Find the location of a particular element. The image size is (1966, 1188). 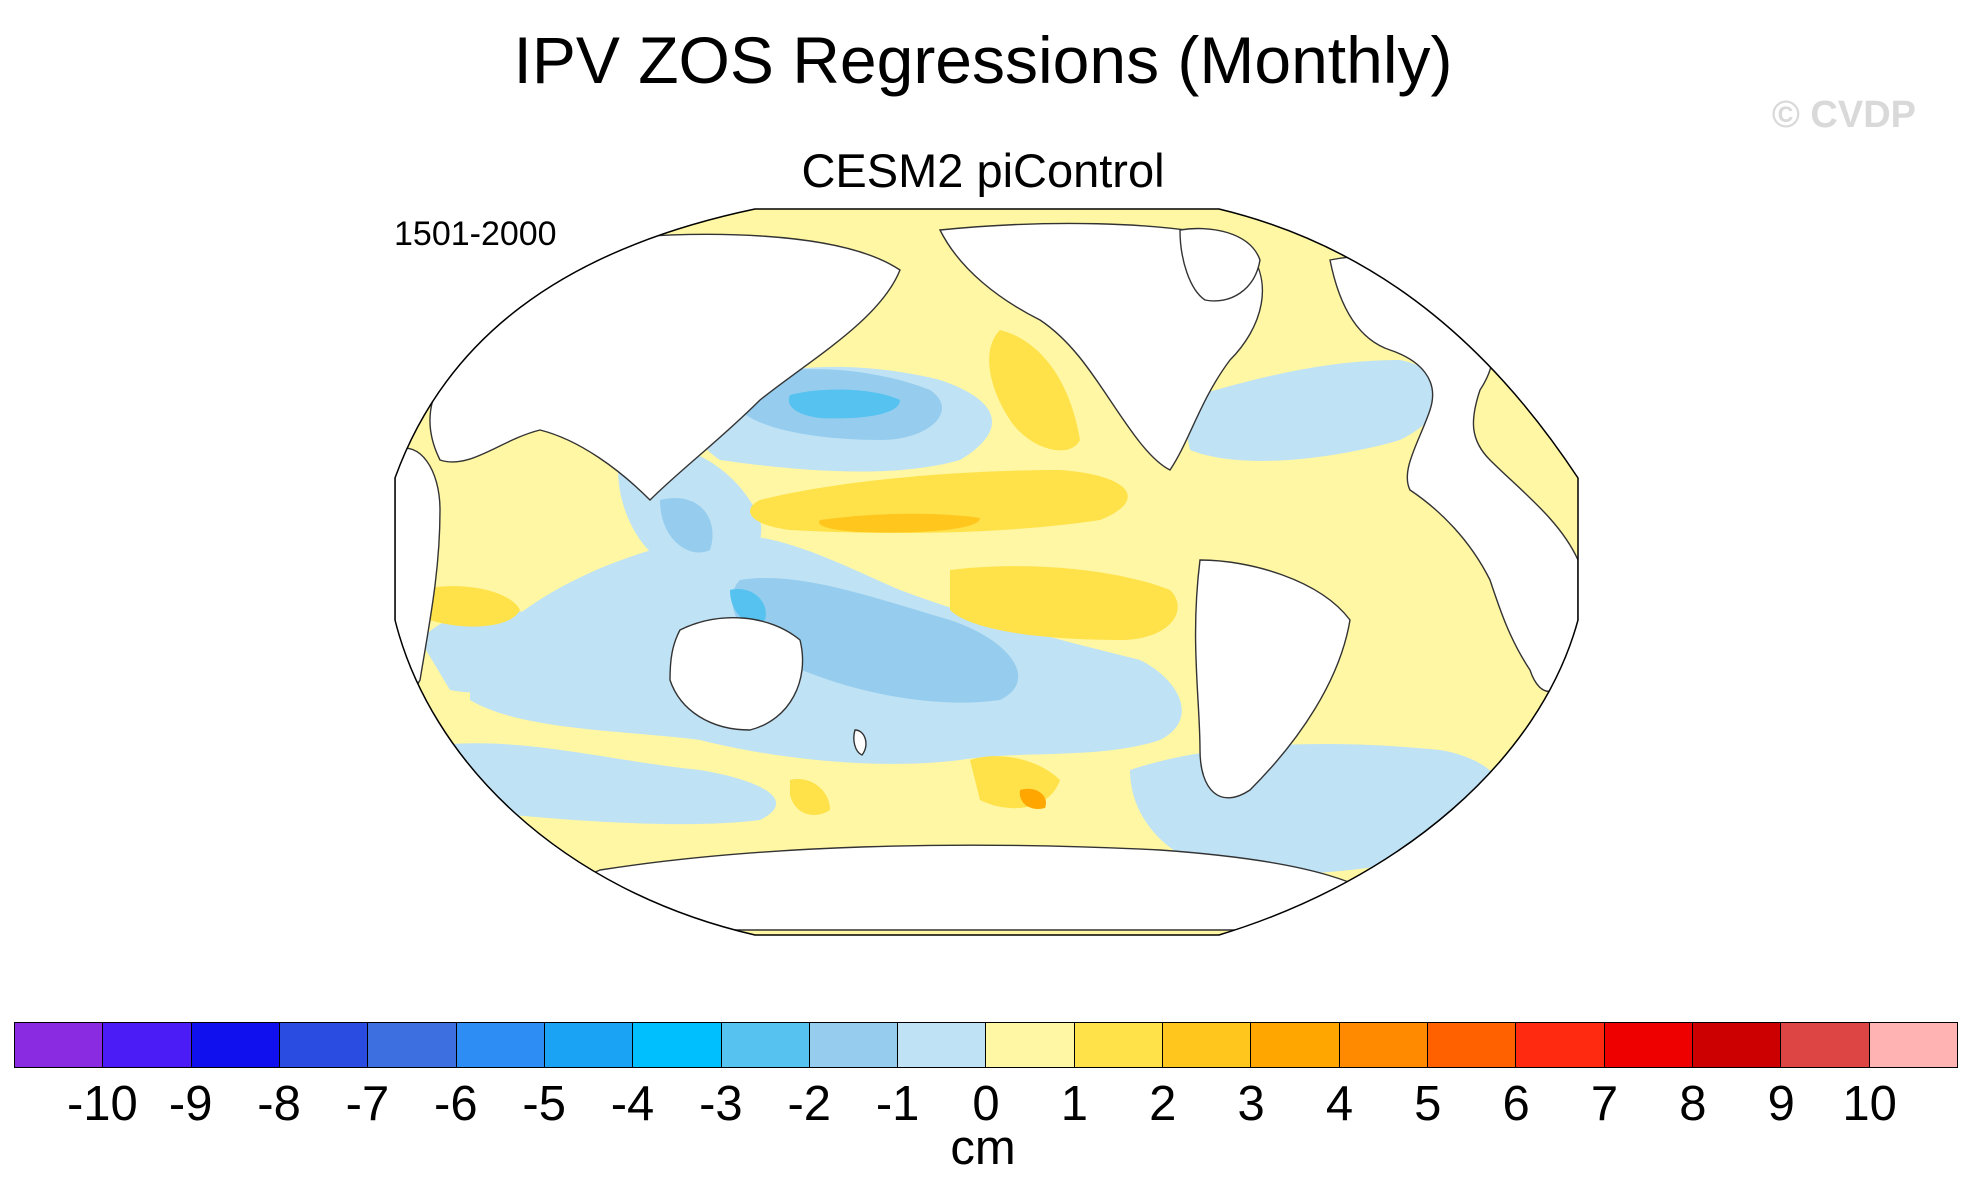

land-south-america is located at coordinates (1272, 679).